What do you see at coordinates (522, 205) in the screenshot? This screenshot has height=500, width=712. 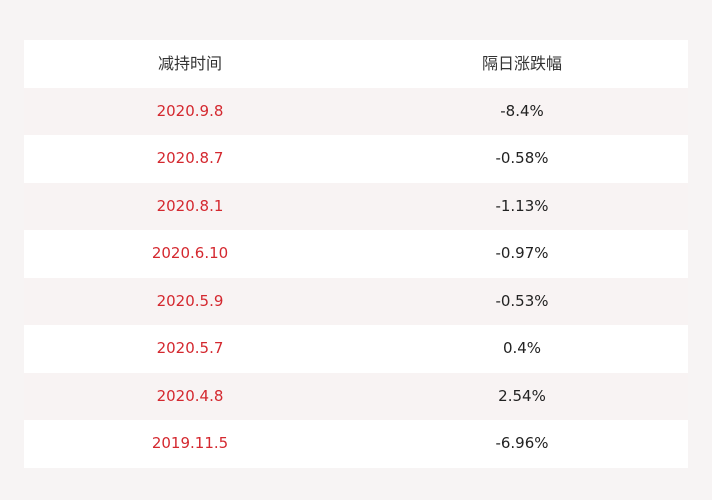 I see `change-cell: -1.13%` at bounding box center [522, 205].